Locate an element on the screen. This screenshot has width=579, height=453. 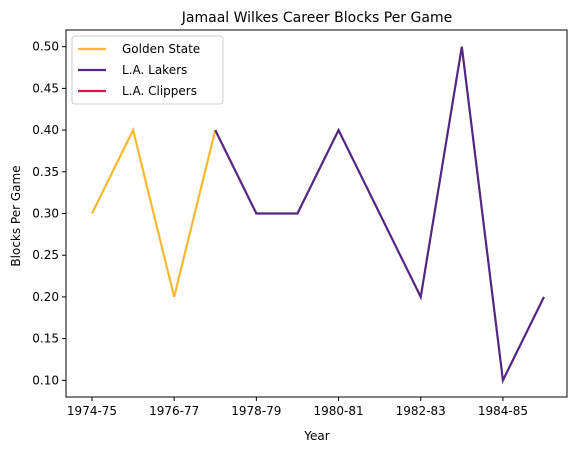
y-tick-label: 0.25 is located at coordinates (45, 255).